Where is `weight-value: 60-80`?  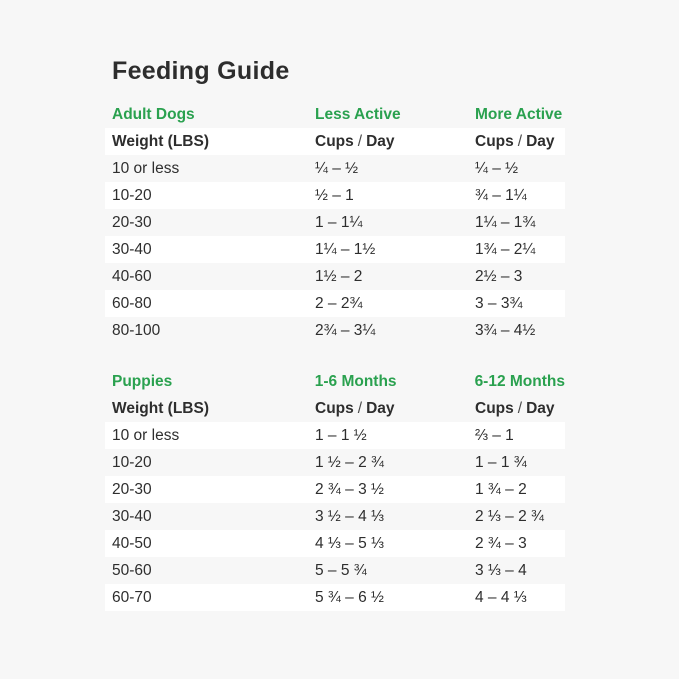
weight-value: 60-80 is located at coordinates (132, 303).